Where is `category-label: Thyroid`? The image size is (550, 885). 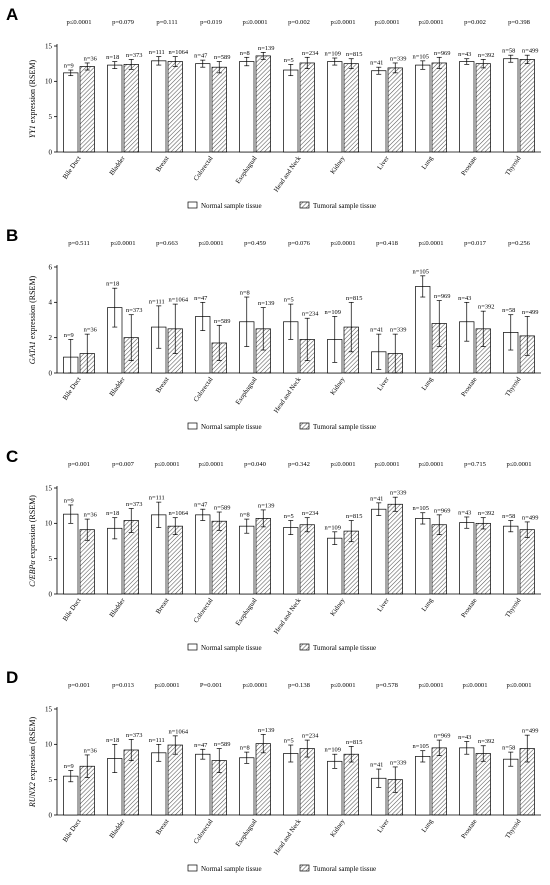
category-label: Thyroid is located at coordinates (513, 166).